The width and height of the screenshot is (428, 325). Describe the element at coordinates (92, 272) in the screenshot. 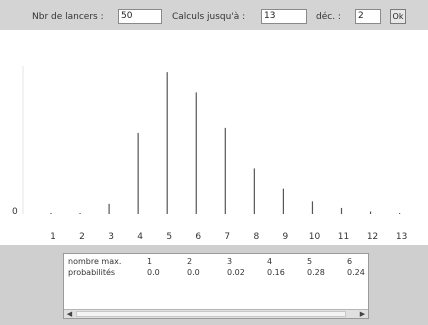

I see `row-label-probabilites: probabilités` at that location.